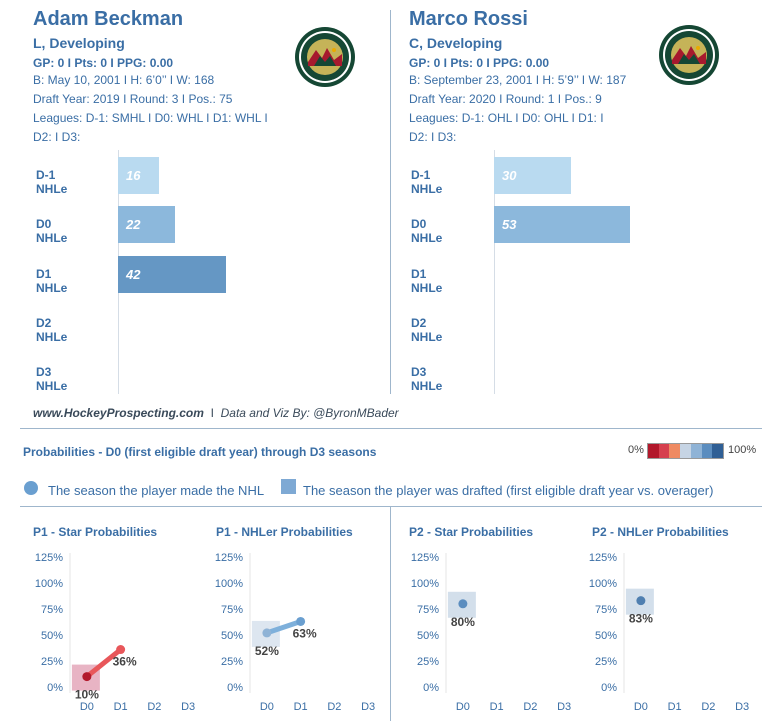  Describe the element at coordinates (494, 272) in the screenshot. I see `bar-axis-line` at that location.